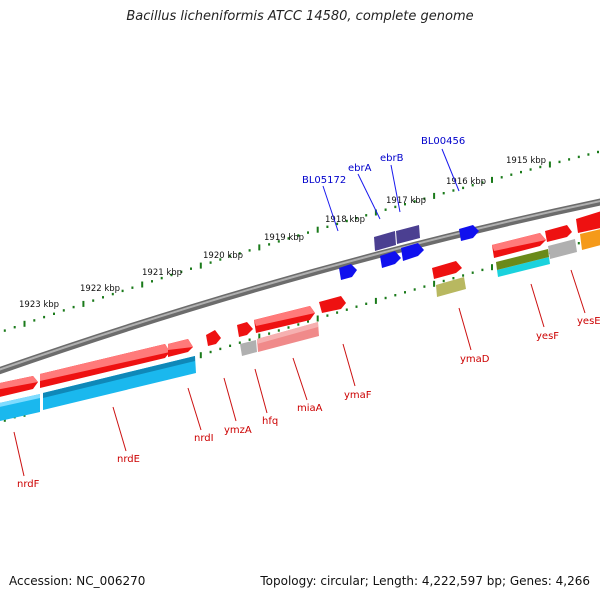 The height and width of the screenshot is (600, 600). I want to click on label-BL05172: BL05172, so click(324, 180).